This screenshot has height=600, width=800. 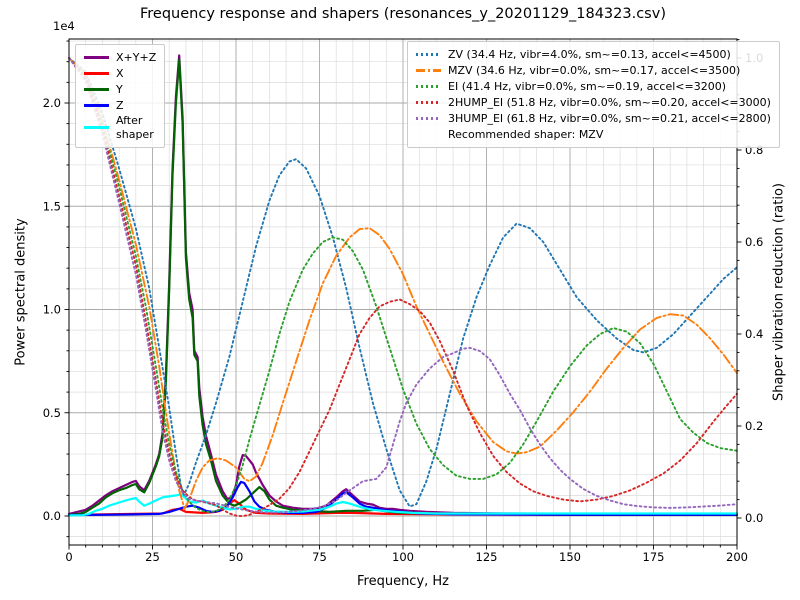 What do you see at coordinates (487, 557) in the screenshot?
I see `svg-text: 125` at bounding box center [487, 557].